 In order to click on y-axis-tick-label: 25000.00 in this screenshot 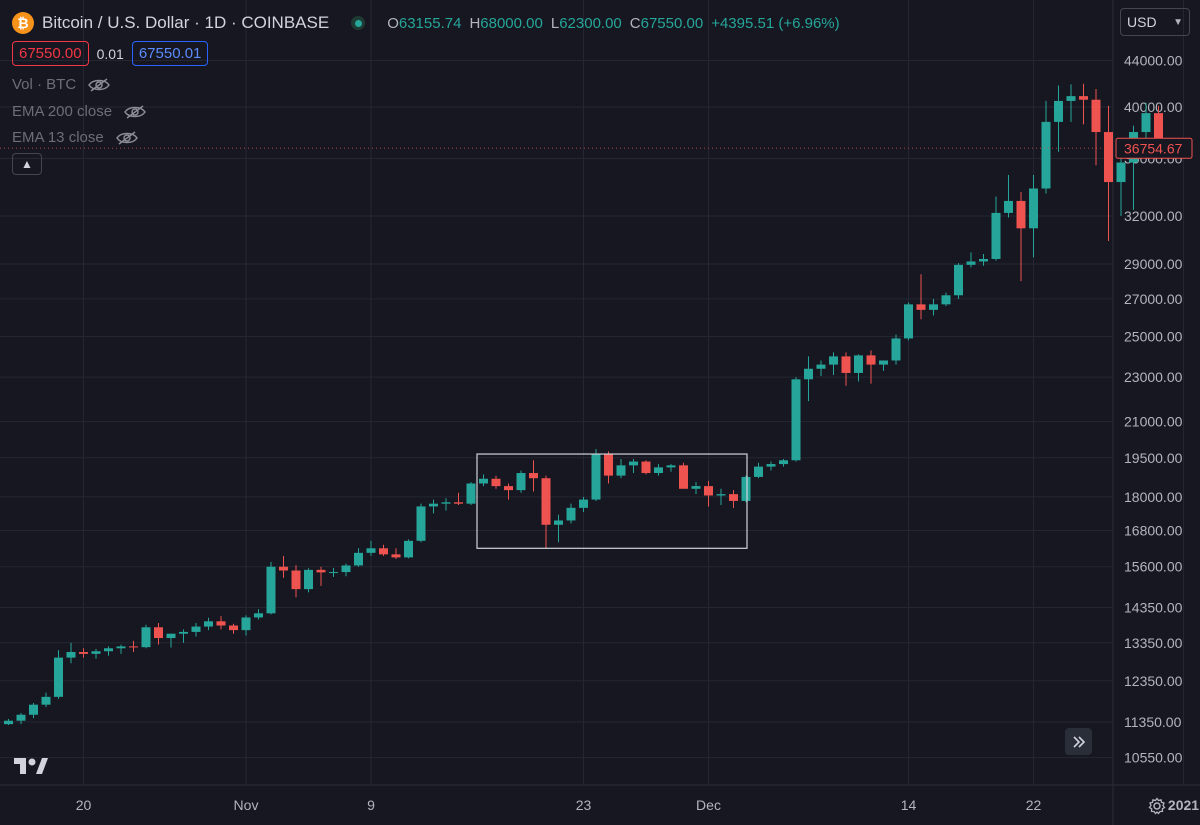, I will do `click(1153, 336)`.